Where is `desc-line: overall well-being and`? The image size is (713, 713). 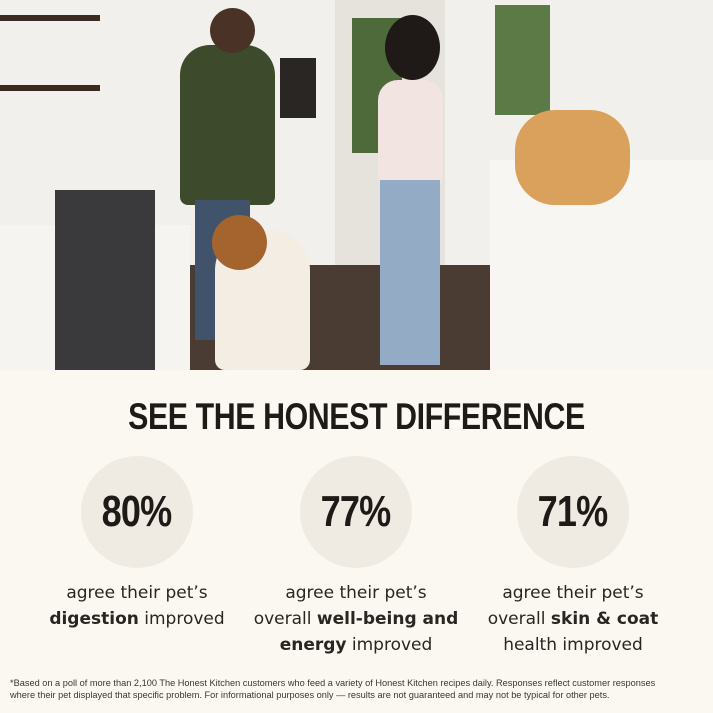 desc-line: overall well-being and is located at coordinates (356, 619).